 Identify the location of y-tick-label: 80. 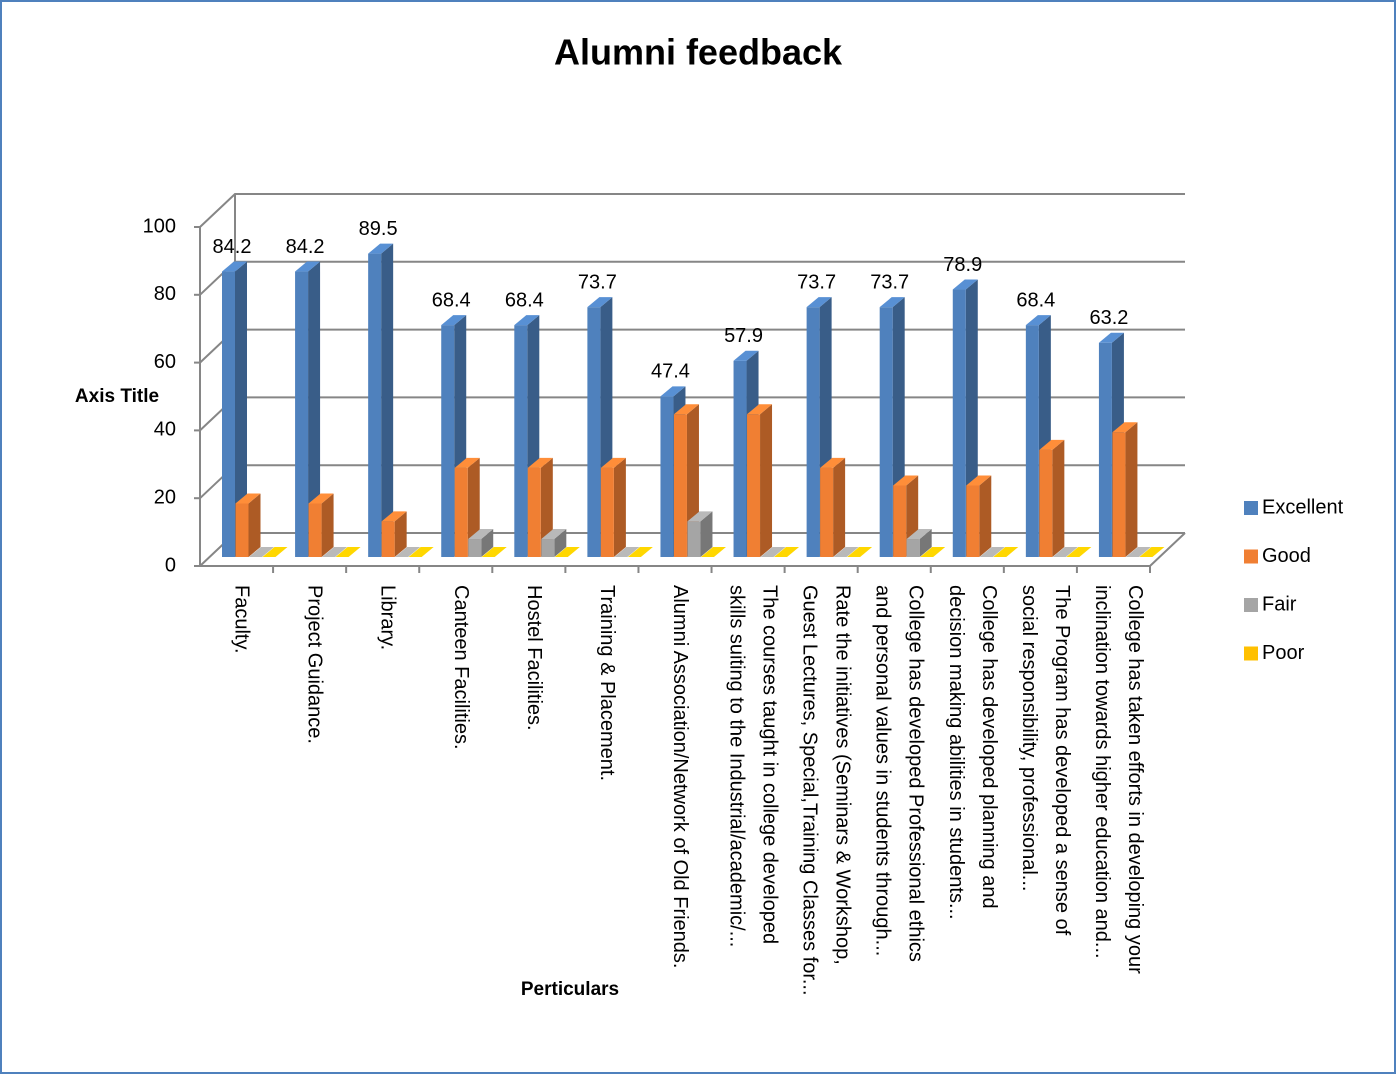
(165, 294).